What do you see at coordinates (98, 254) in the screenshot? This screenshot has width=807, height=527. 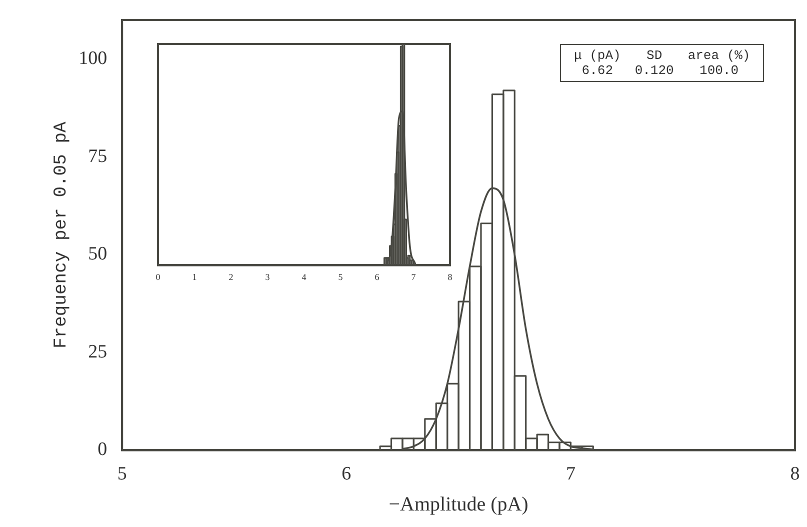 I see `y-tick-label: 50` at bounding box center [98, 254].